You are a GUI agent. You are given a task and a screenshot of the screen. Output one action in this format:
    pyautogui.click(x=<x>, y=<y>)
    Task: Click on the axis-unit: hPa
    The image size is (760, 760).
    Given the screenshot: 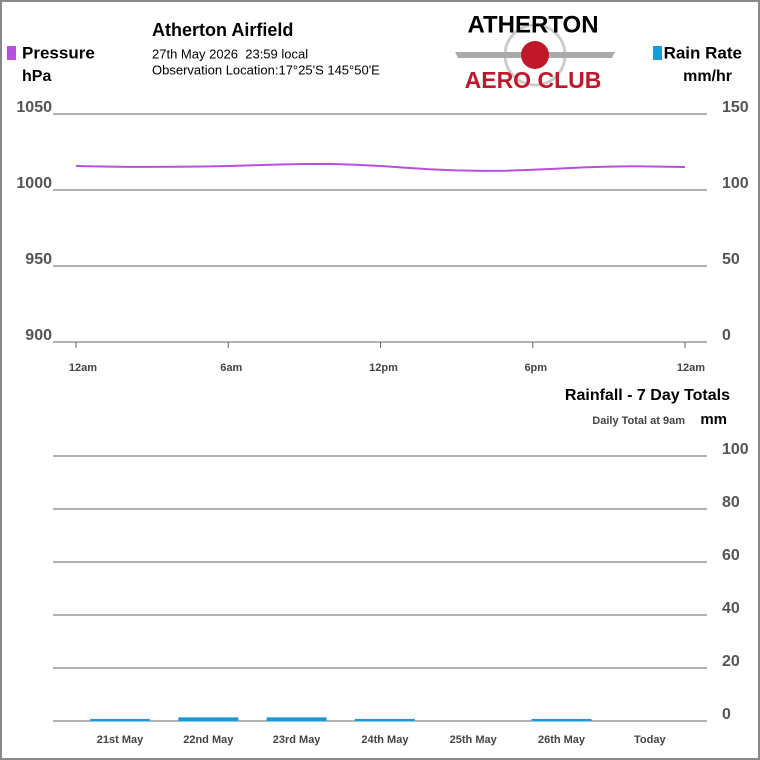 What is the action you would take?
    pyautogui.click(x=36, y=76)
    